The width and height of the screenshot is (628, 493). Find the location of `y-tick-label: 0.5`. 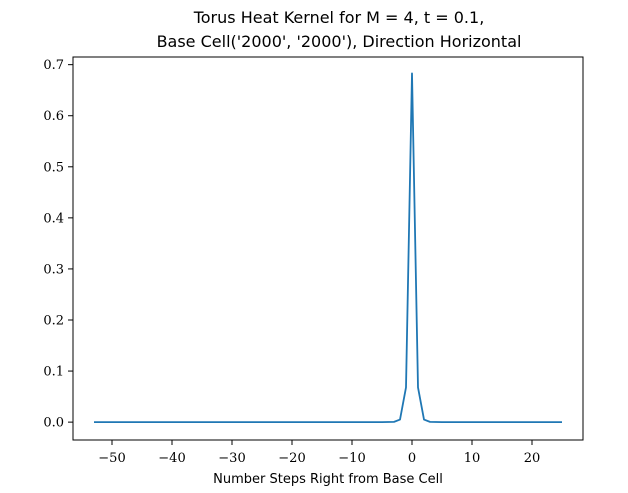

y-tick-label: 0.5 is located at coordinates (53, 167).